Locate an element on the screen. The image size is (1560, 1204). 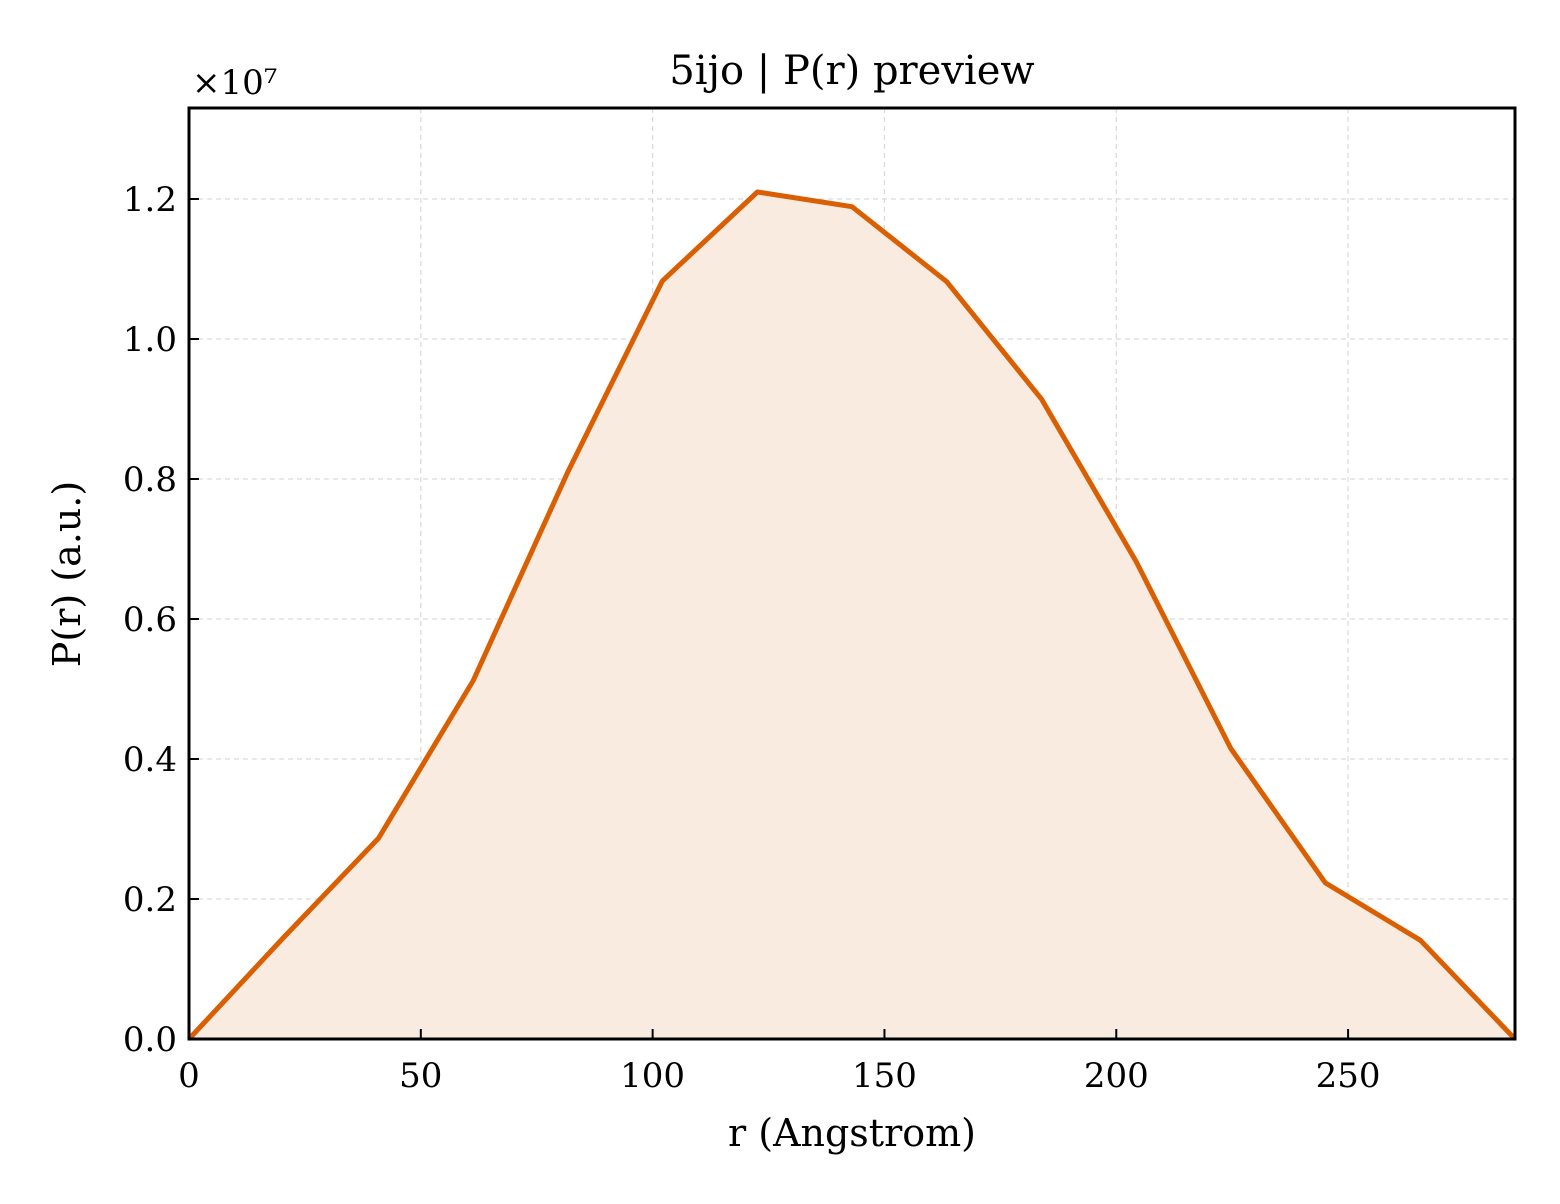
x-tick-label: 0 is located at coordinates (189, 1076).